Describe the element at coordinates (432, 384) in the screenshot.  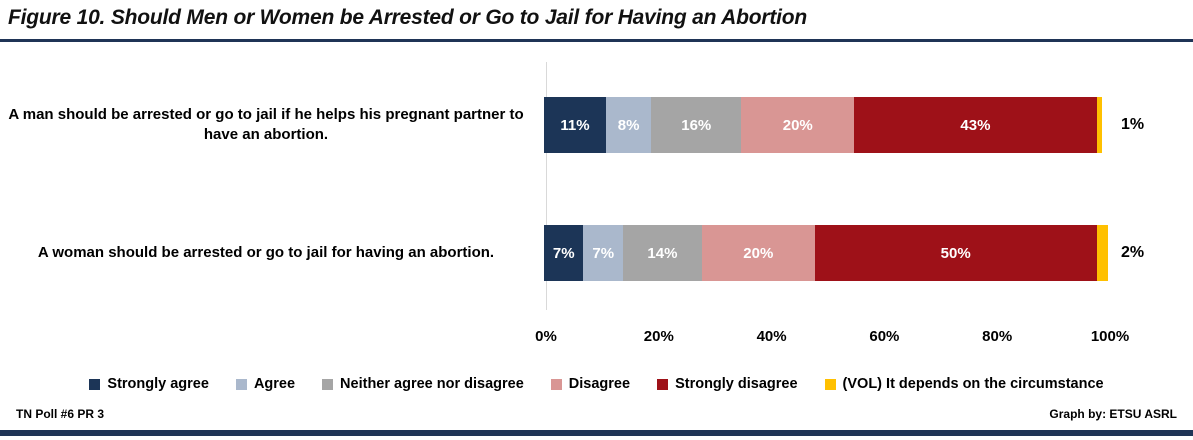
I see `legend-label: Neither agree nor disagree` at that location.